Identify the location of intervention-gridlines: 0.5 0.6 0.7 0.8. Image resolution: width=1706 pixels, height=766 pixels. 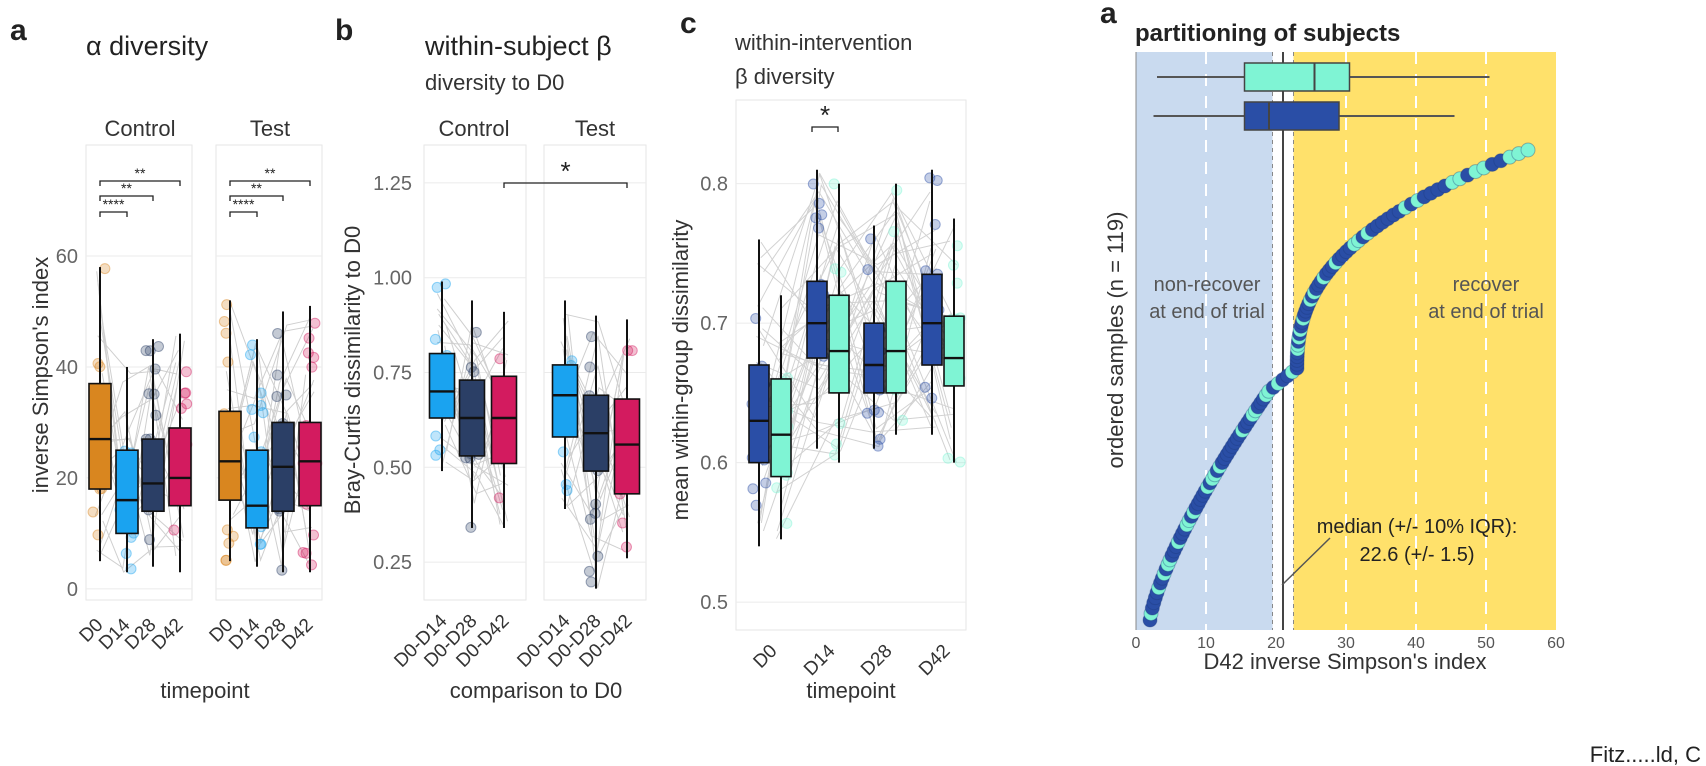
(833, 394).